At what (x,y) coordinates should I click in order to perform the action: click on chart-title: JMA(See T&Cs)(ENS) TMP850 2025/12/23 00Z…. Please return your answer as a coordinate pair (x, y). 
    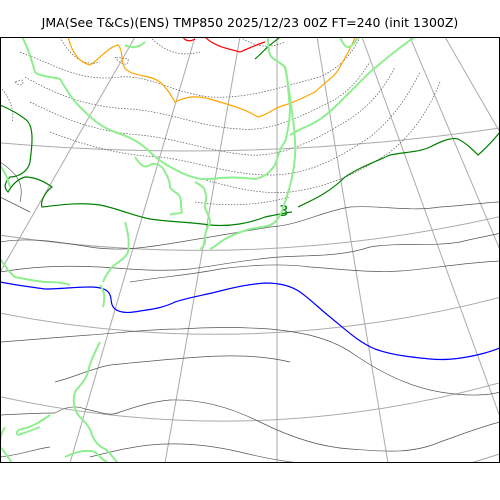
    Looking at the image, I should click on (250, 22).